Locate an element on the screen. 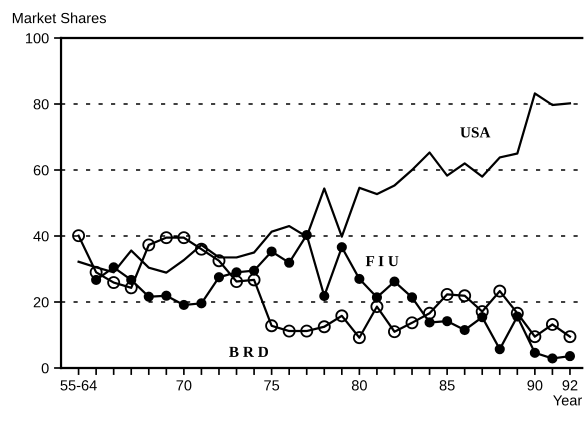  x-tick-label: 55-64 is located at coordinates (78, 385).